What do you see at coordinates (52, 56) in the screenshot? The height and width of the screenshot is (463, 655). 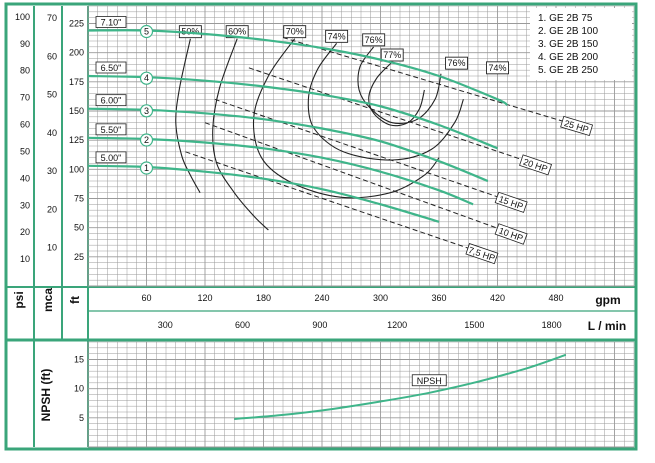 I see `mca-tick-label: 60` at bounding box center [52, 56].